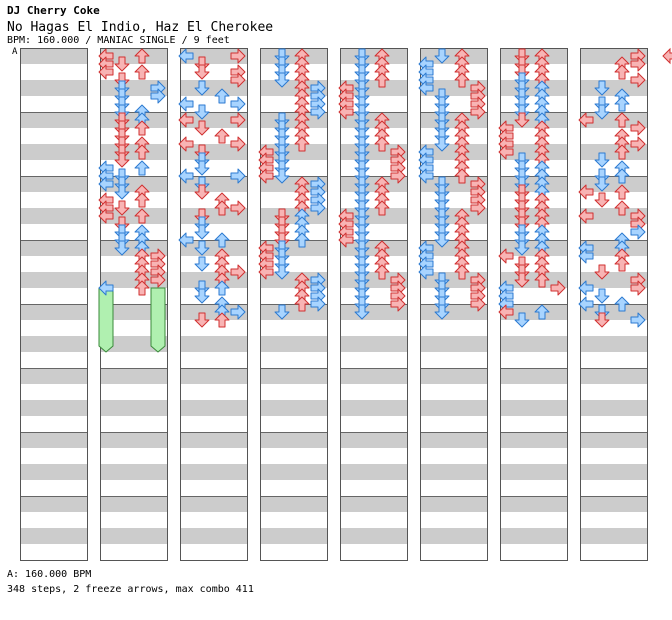 The image size is (672, 620). What do you see at coordinates (106, 320) in the screenshot?
I see `freeze-arrow` at bounding box center [106, 320].